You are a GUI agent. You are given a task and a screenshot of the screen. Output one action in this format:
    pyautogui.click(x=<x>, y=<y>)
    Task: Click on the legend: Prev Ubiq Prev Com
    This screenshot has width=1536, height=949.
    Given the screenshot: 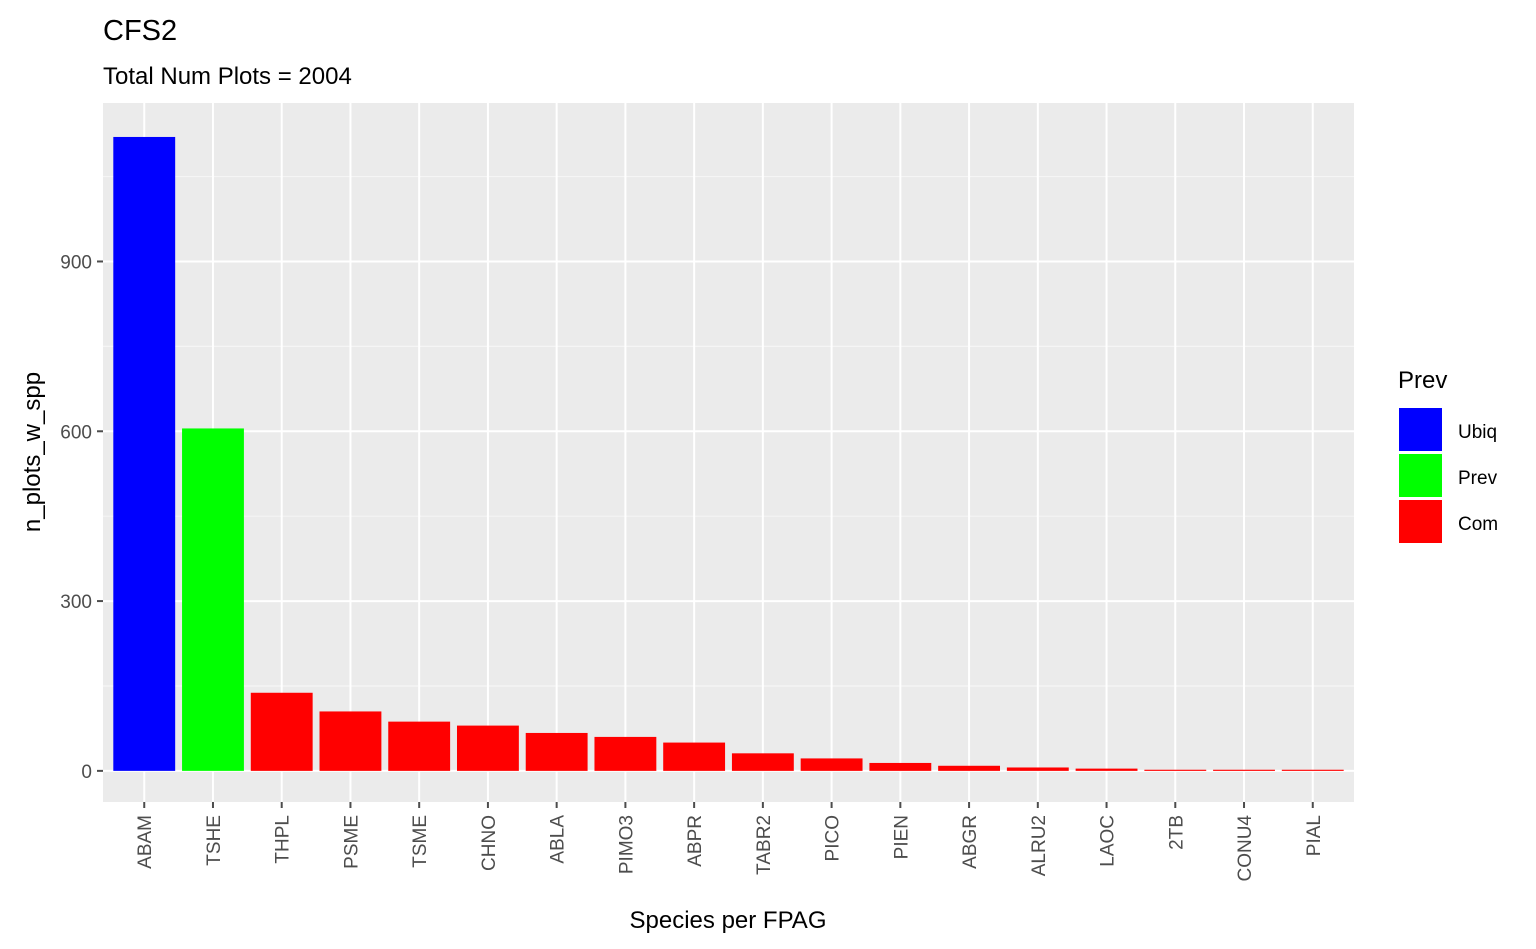 What is the action you would take?
    pyautogui.click(x=1448, y=455)
    